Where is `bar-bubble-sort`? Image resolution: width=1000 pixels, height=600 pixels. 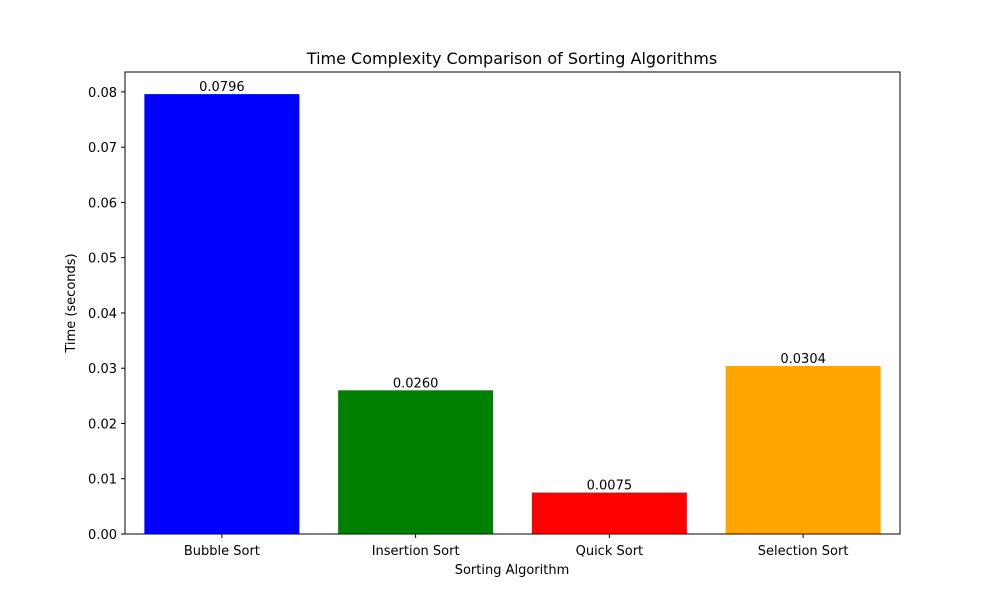
bar-bubble-sort is located at coordinates (222, 314).